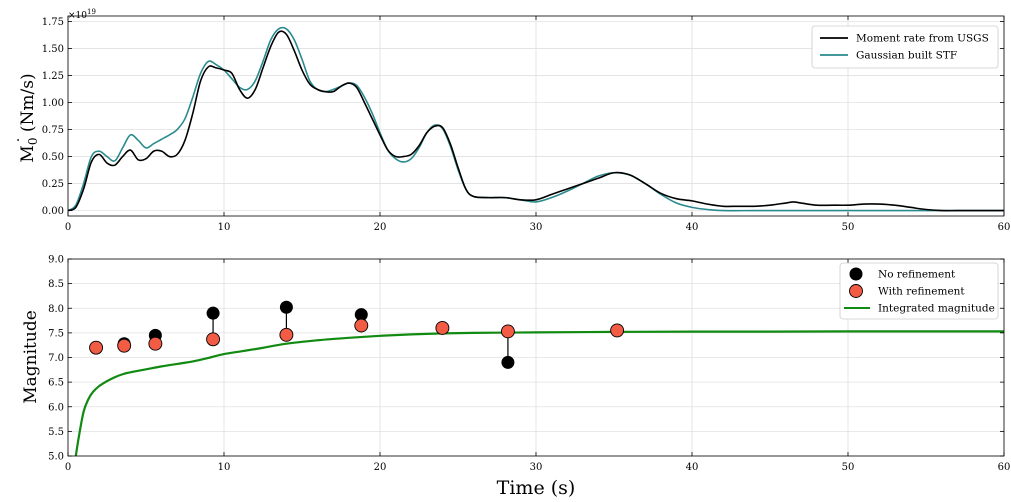 The image size is (1011, 502). What do you see at coordinates (56, 407) in the screenshot?
I see `bottom-ytick-label: 6.0` at bounding box center [56, 407].